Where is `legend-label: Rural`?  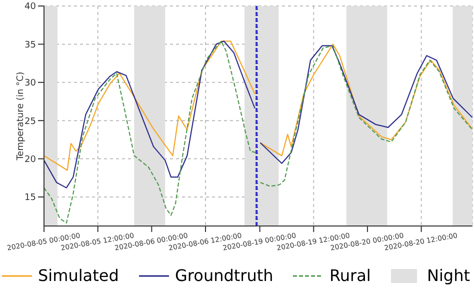
legend-label: Rural is located at coordinates (350, 275).